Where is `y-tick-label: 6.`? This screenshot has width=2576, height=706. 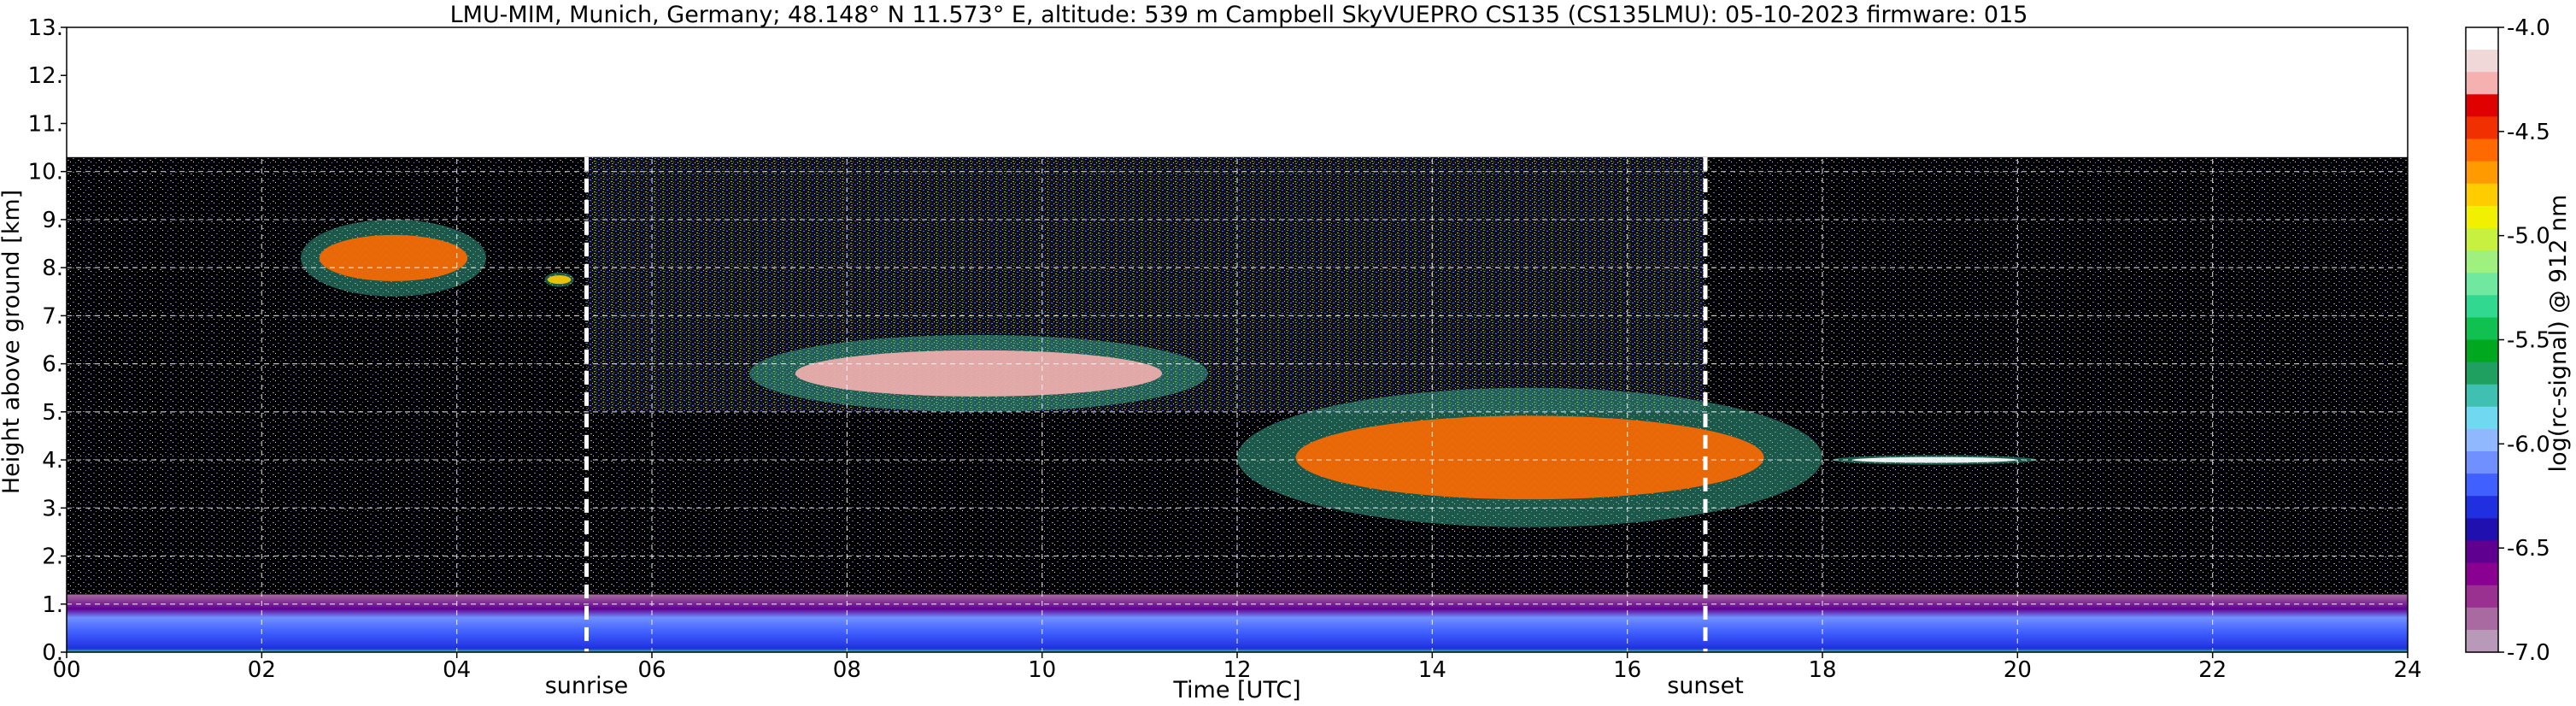 y-tick-label: 6. is located at coordinates (52, 365).